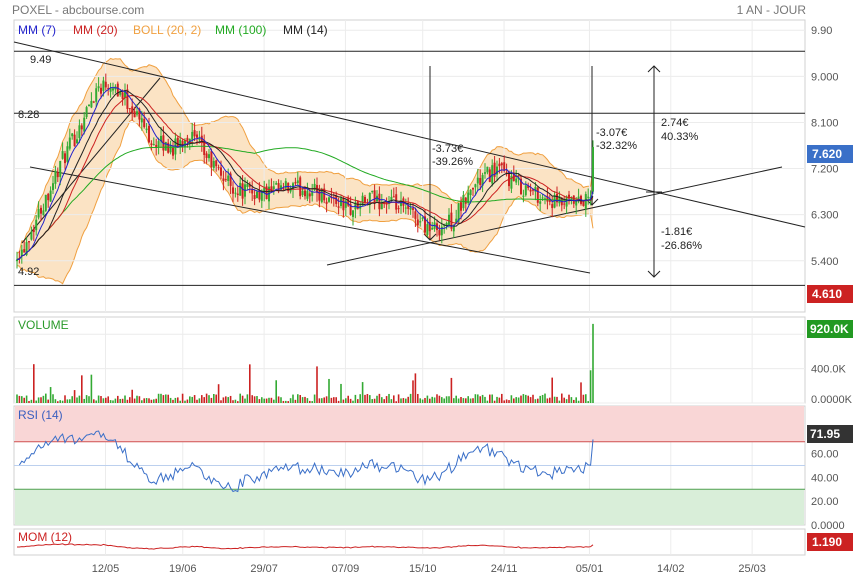  I want to click on rsi-badge, so click(830, 434).